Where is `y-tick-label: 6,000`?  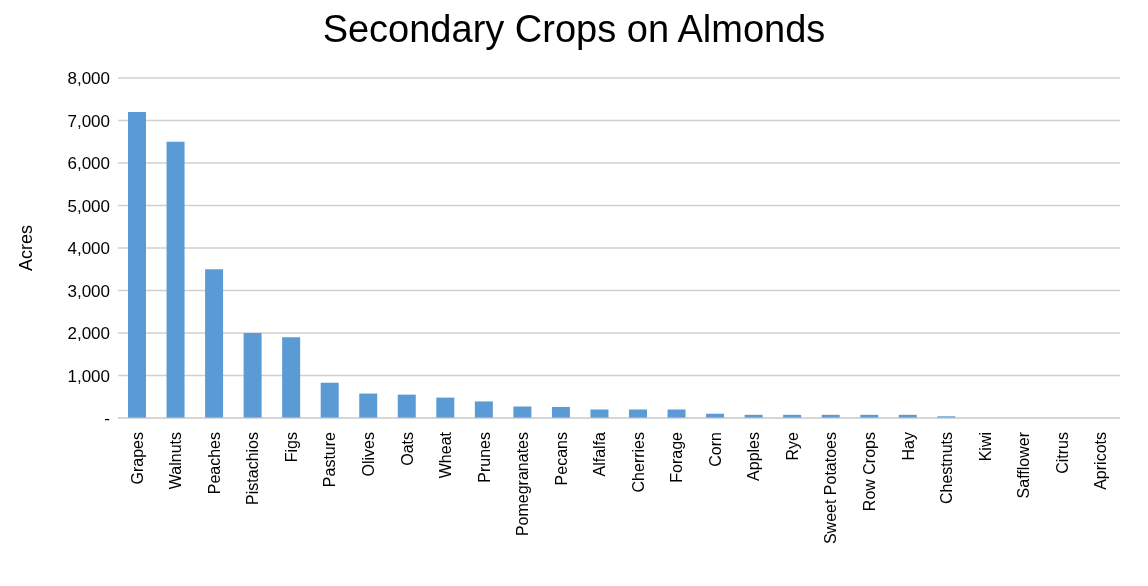
y-tick-label: 6,000 is located at coordinates (88, 164).